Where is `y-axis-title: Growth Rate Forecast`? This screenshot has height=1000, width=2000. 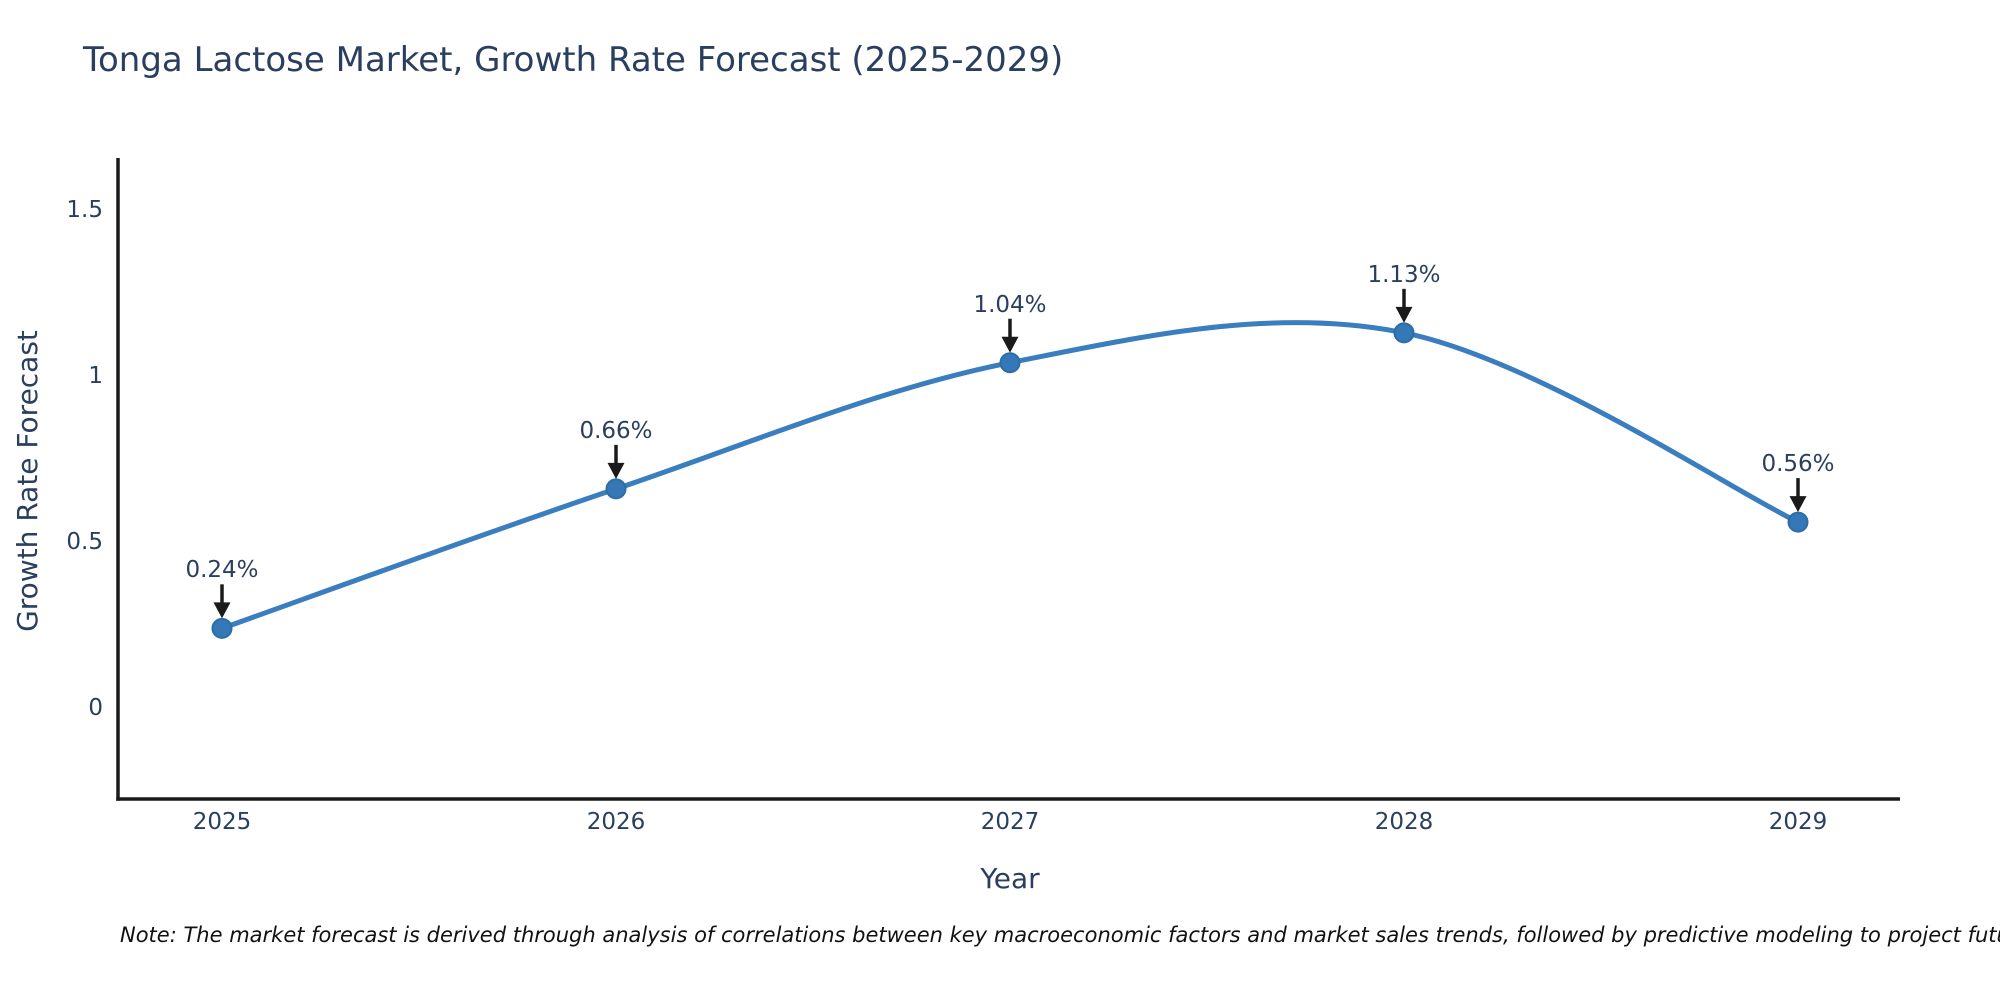 y-axis-title: Growth Rate Forecast is located at coordinates (27, 481).